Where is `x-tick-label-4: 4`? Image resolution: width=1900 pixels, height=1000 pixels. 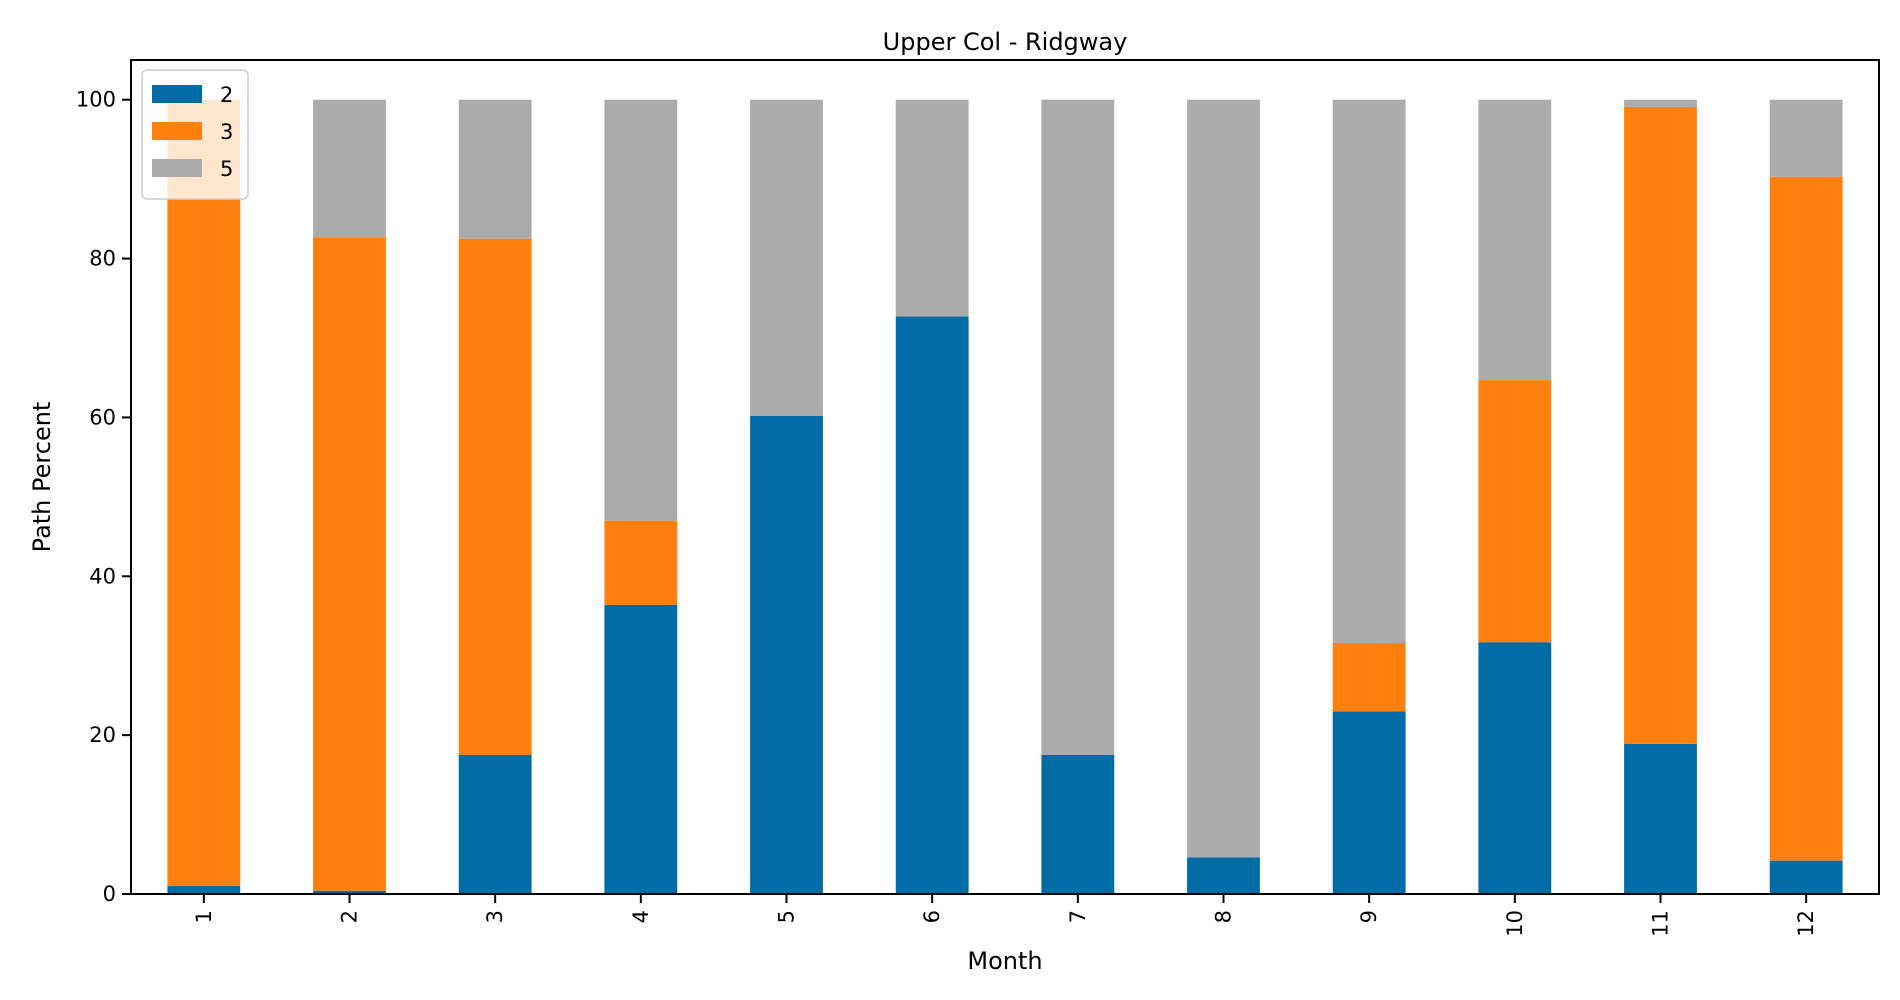
x-tick-label-4: 4 is located at coordinates (641, 916).